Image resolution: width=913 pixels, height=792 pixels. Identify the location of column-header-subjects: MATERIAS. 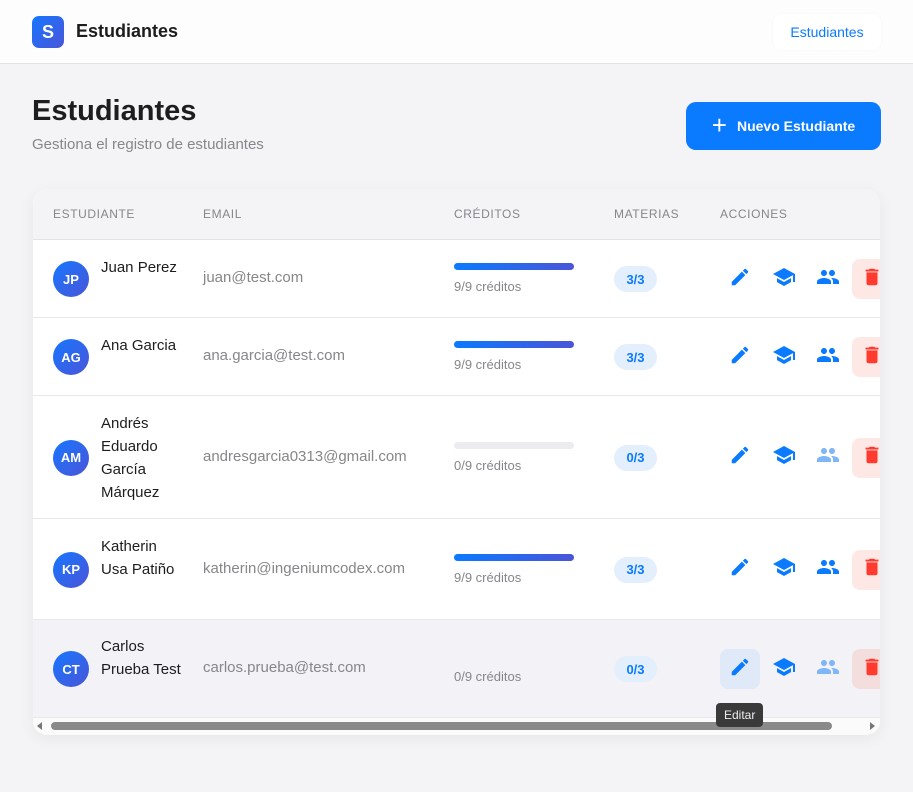
(647, 214).